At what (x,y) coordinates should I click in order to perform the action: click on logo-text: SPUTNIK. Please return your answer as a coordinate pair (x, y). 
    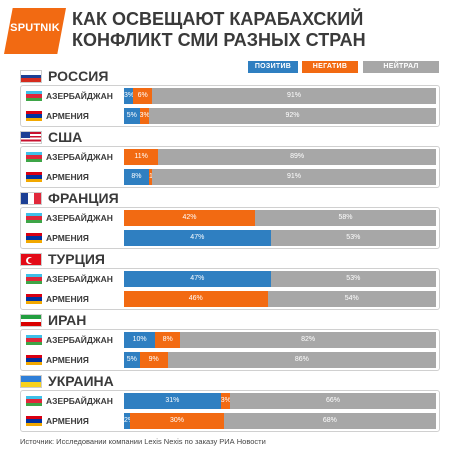
    Looking at the image, I should click on (35, 28).